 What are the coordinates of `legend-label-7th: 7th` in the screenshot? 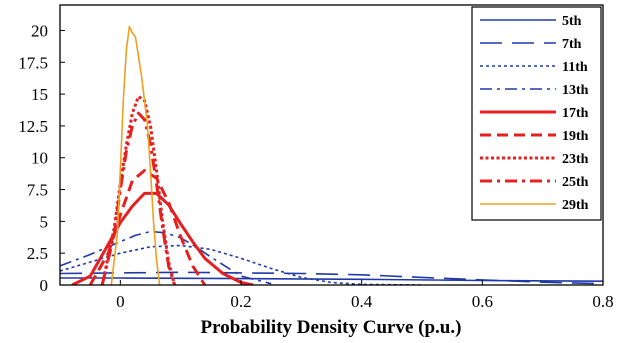 It's located at (572, 44).